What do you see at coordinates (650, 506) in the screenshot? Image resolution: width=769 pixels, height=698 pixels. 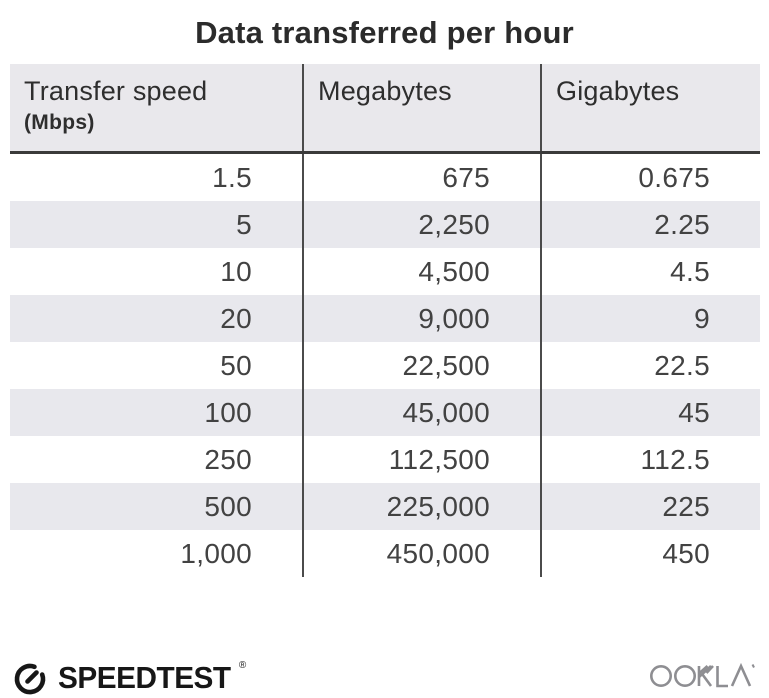 I see `cell-gigabytes: 225` at bounding box center [650, 506].